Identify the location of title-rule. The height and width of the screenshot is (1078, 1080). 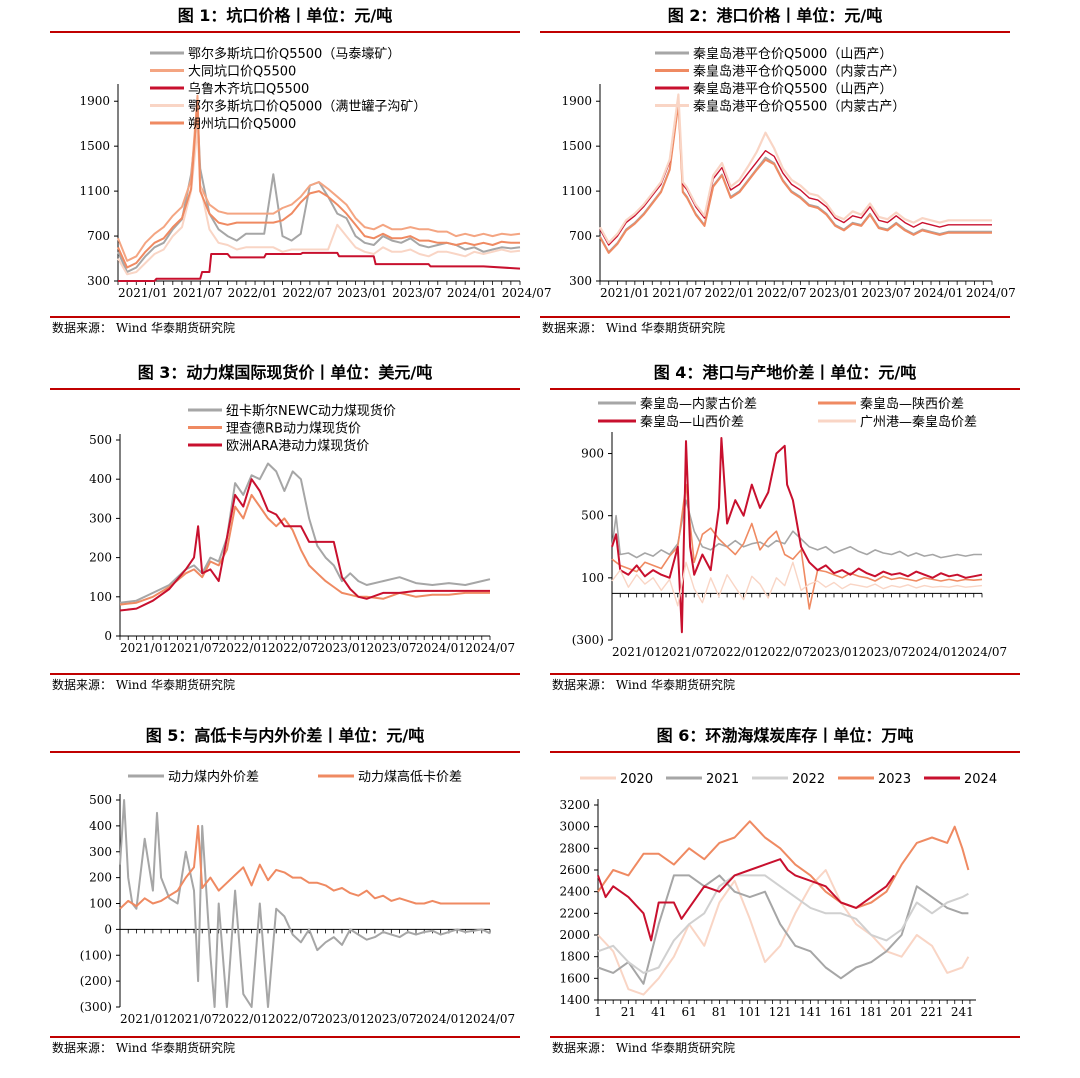
(285, 389).